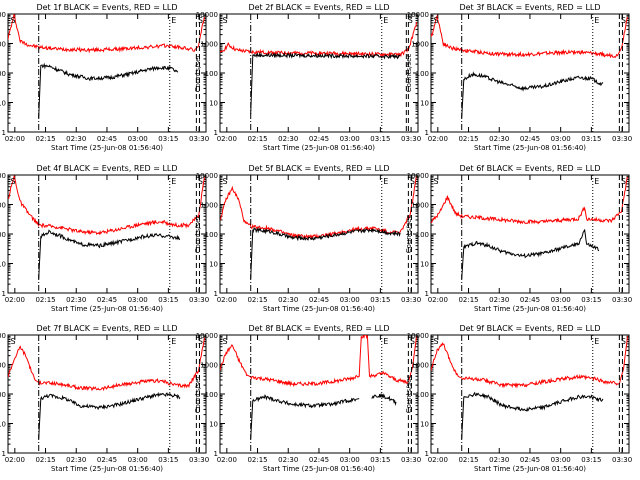 This screenshot has height=480, width=640. I want to click on chart-title: Det 1f BLACK = Events, RED = LLD, so click(106, 7).